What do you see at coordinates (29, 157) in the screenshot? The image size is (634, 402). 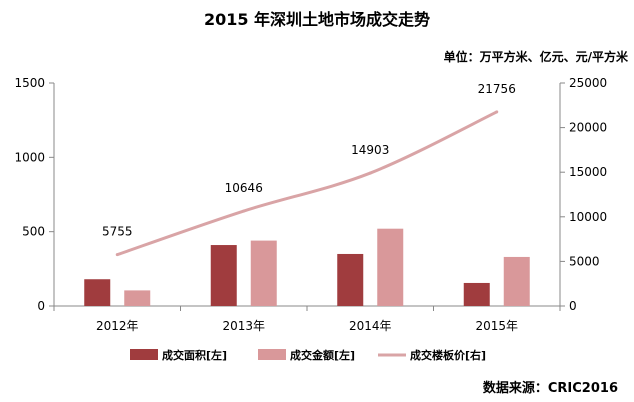 I see `left-tick-label: 1000` at bounding box center [29, 157].